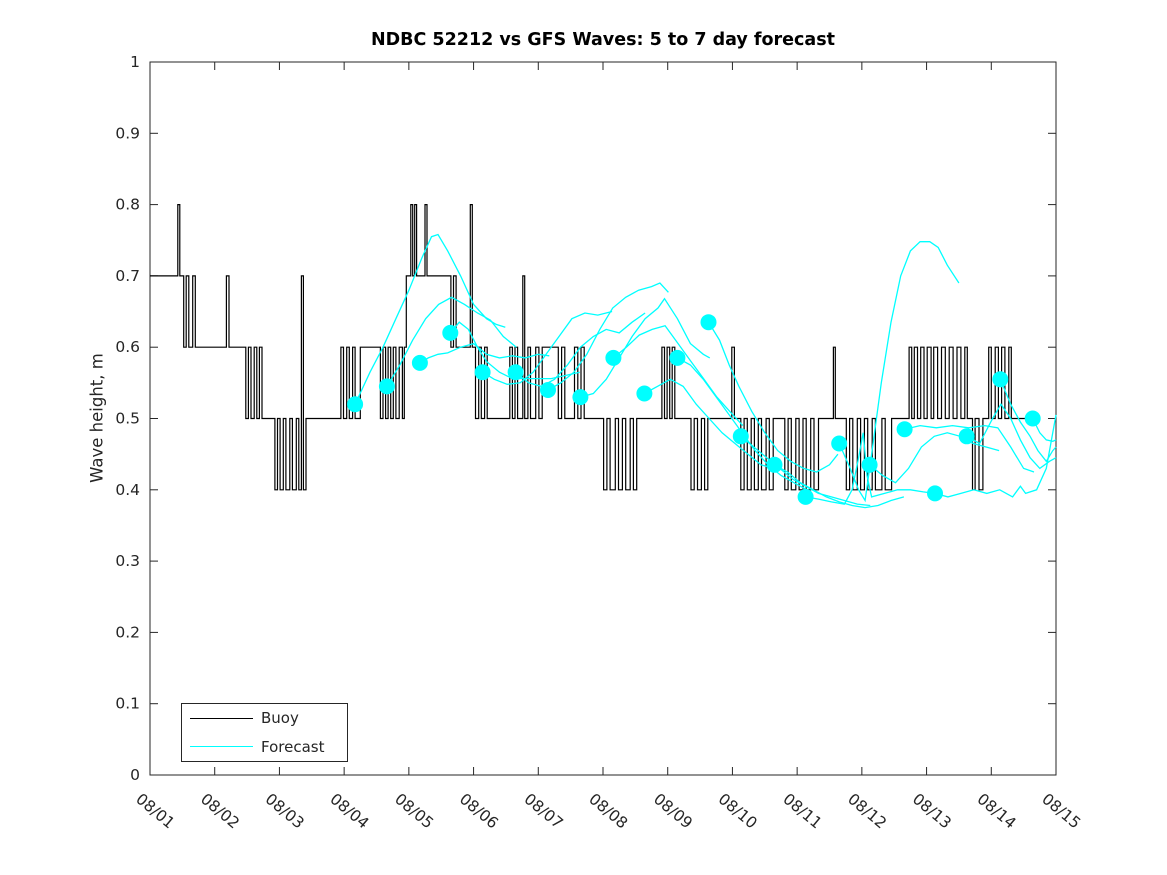  What do you see at coordinates (221, 747) in the screenshot?
I see `forecast-line-swatch` at bounding box center [221, 747].